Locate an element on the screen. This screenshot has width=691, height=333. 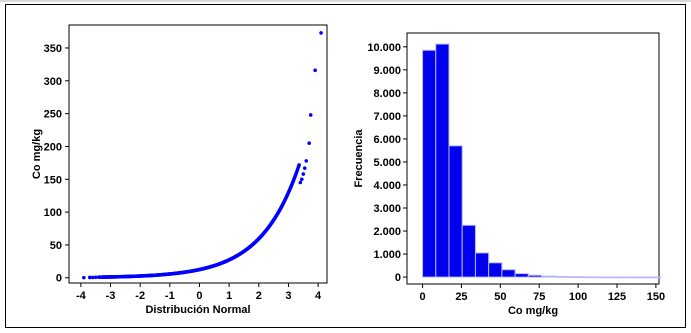
qq-x-axis: -4 -3 -2 -1 0 1 2 3 4 is located at coordinates (199, 292).